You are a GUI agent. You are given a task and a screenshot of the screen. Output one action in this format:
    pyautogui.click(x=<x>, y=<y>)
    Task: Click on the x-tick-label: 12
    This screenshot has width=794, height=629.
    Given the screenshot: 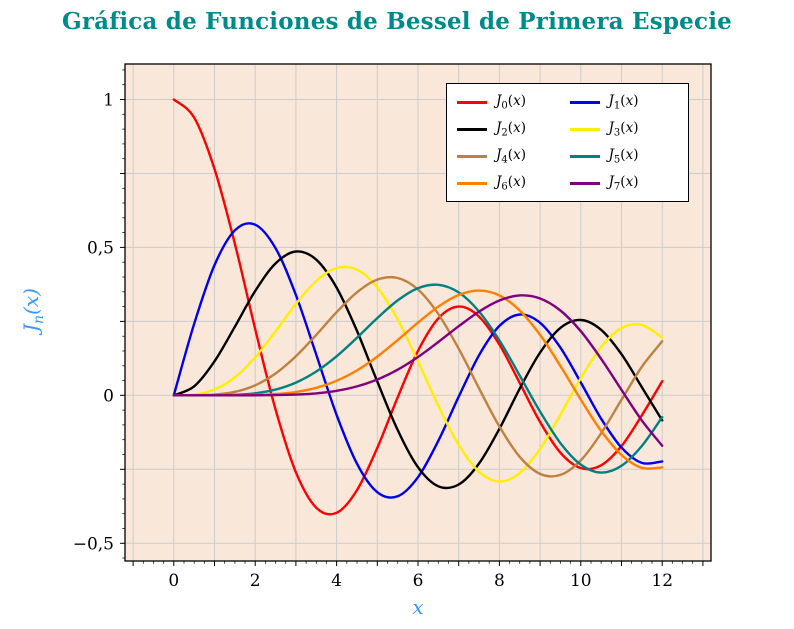 What is the action you would take?
    pyautogui.click(x=662, y=581)
    